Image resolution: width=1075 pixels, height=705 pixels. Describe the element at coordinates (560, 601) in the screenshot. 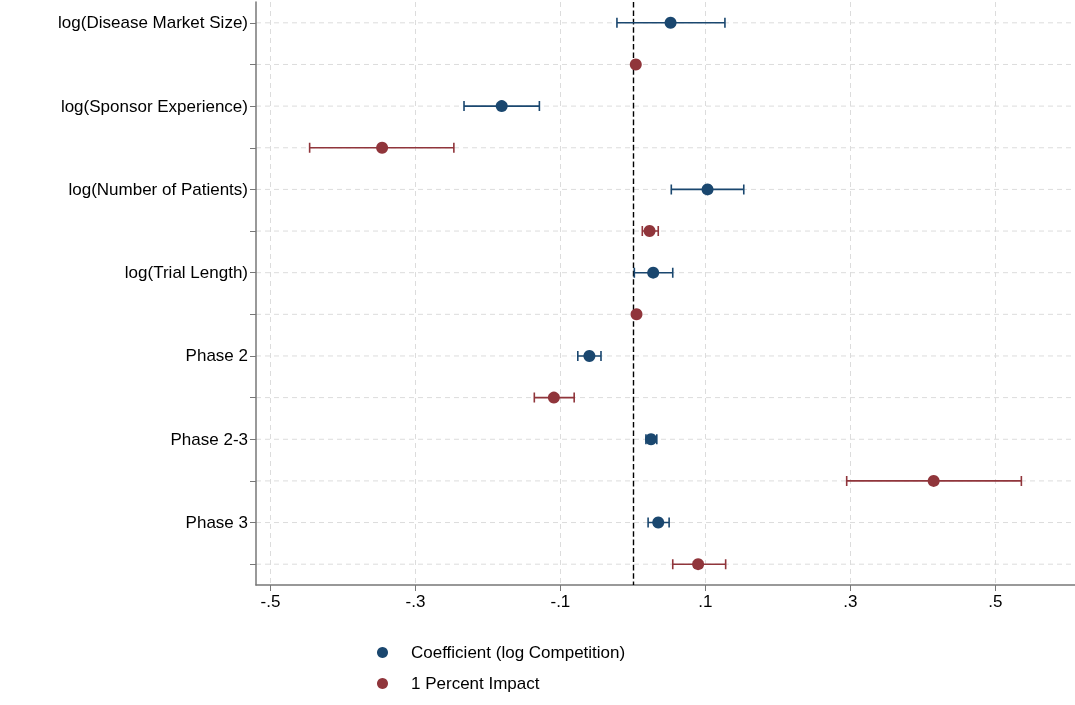

I see `x-tick-label: -.1` at that location.